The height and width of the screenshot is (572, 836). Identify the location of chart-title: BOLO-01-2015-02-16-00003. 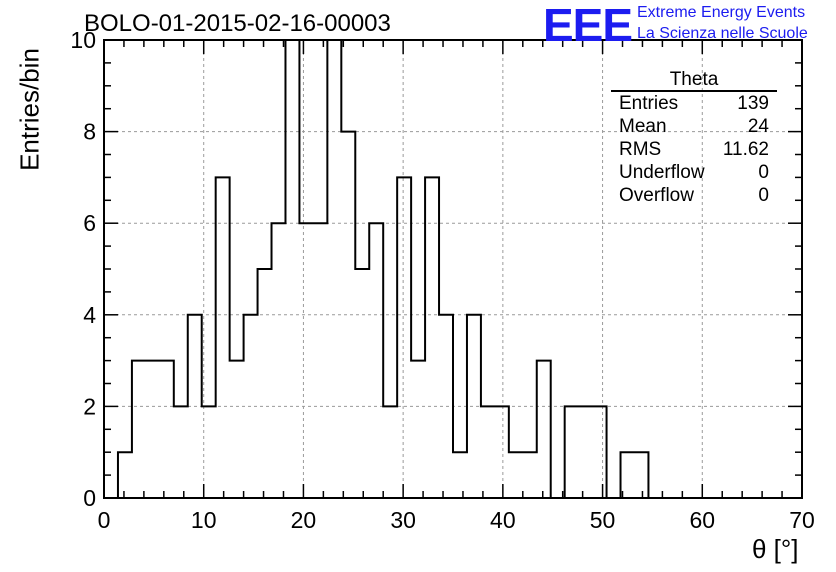
(237, 23).